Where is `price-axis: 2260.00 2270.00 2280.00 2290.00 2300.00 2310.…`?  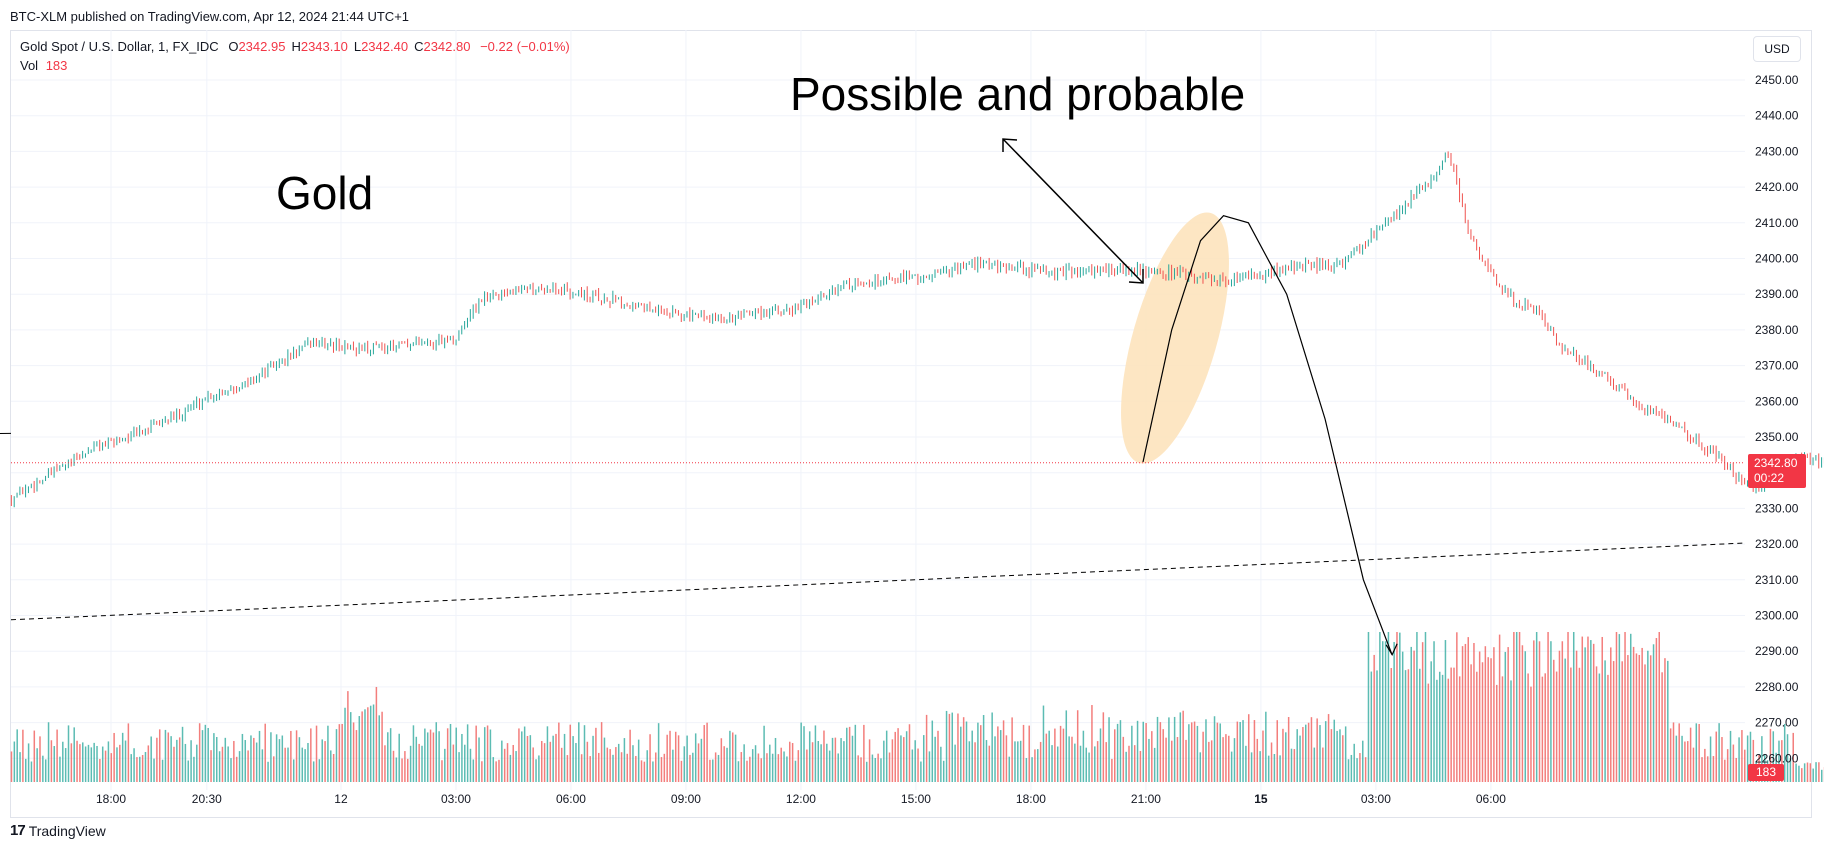
price-axis: 2260.00 2270.00 2280.00 2290.00 2300.00 2310.… is located at coordinates (1777, 419).